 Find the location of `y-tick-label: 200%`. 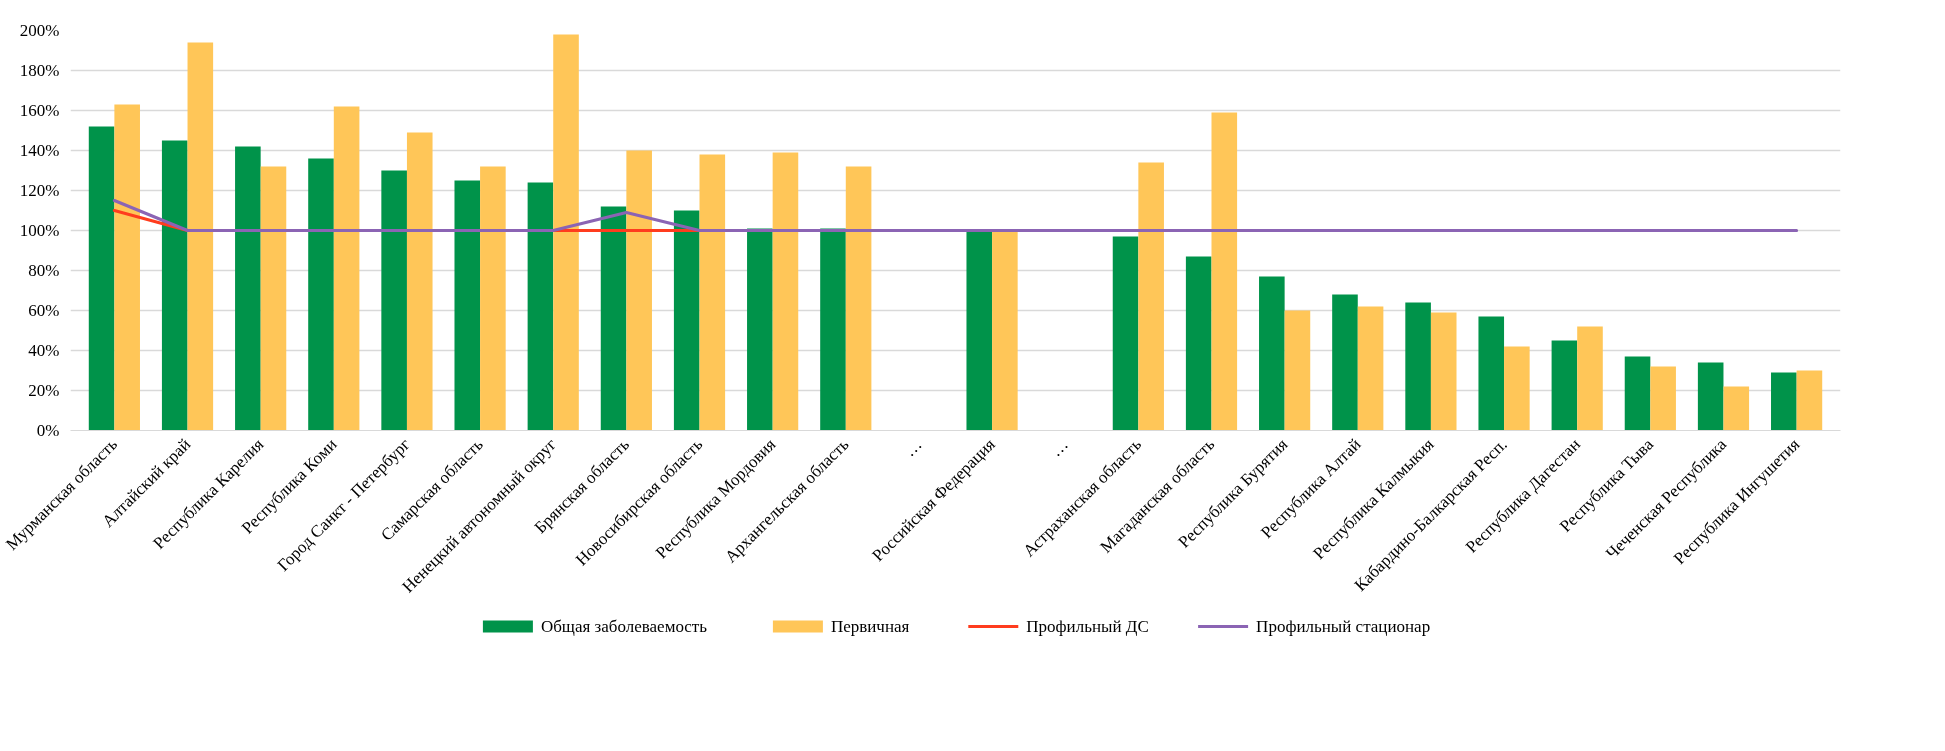

y-tick-label: 200% is located at coordinates (39, 30).